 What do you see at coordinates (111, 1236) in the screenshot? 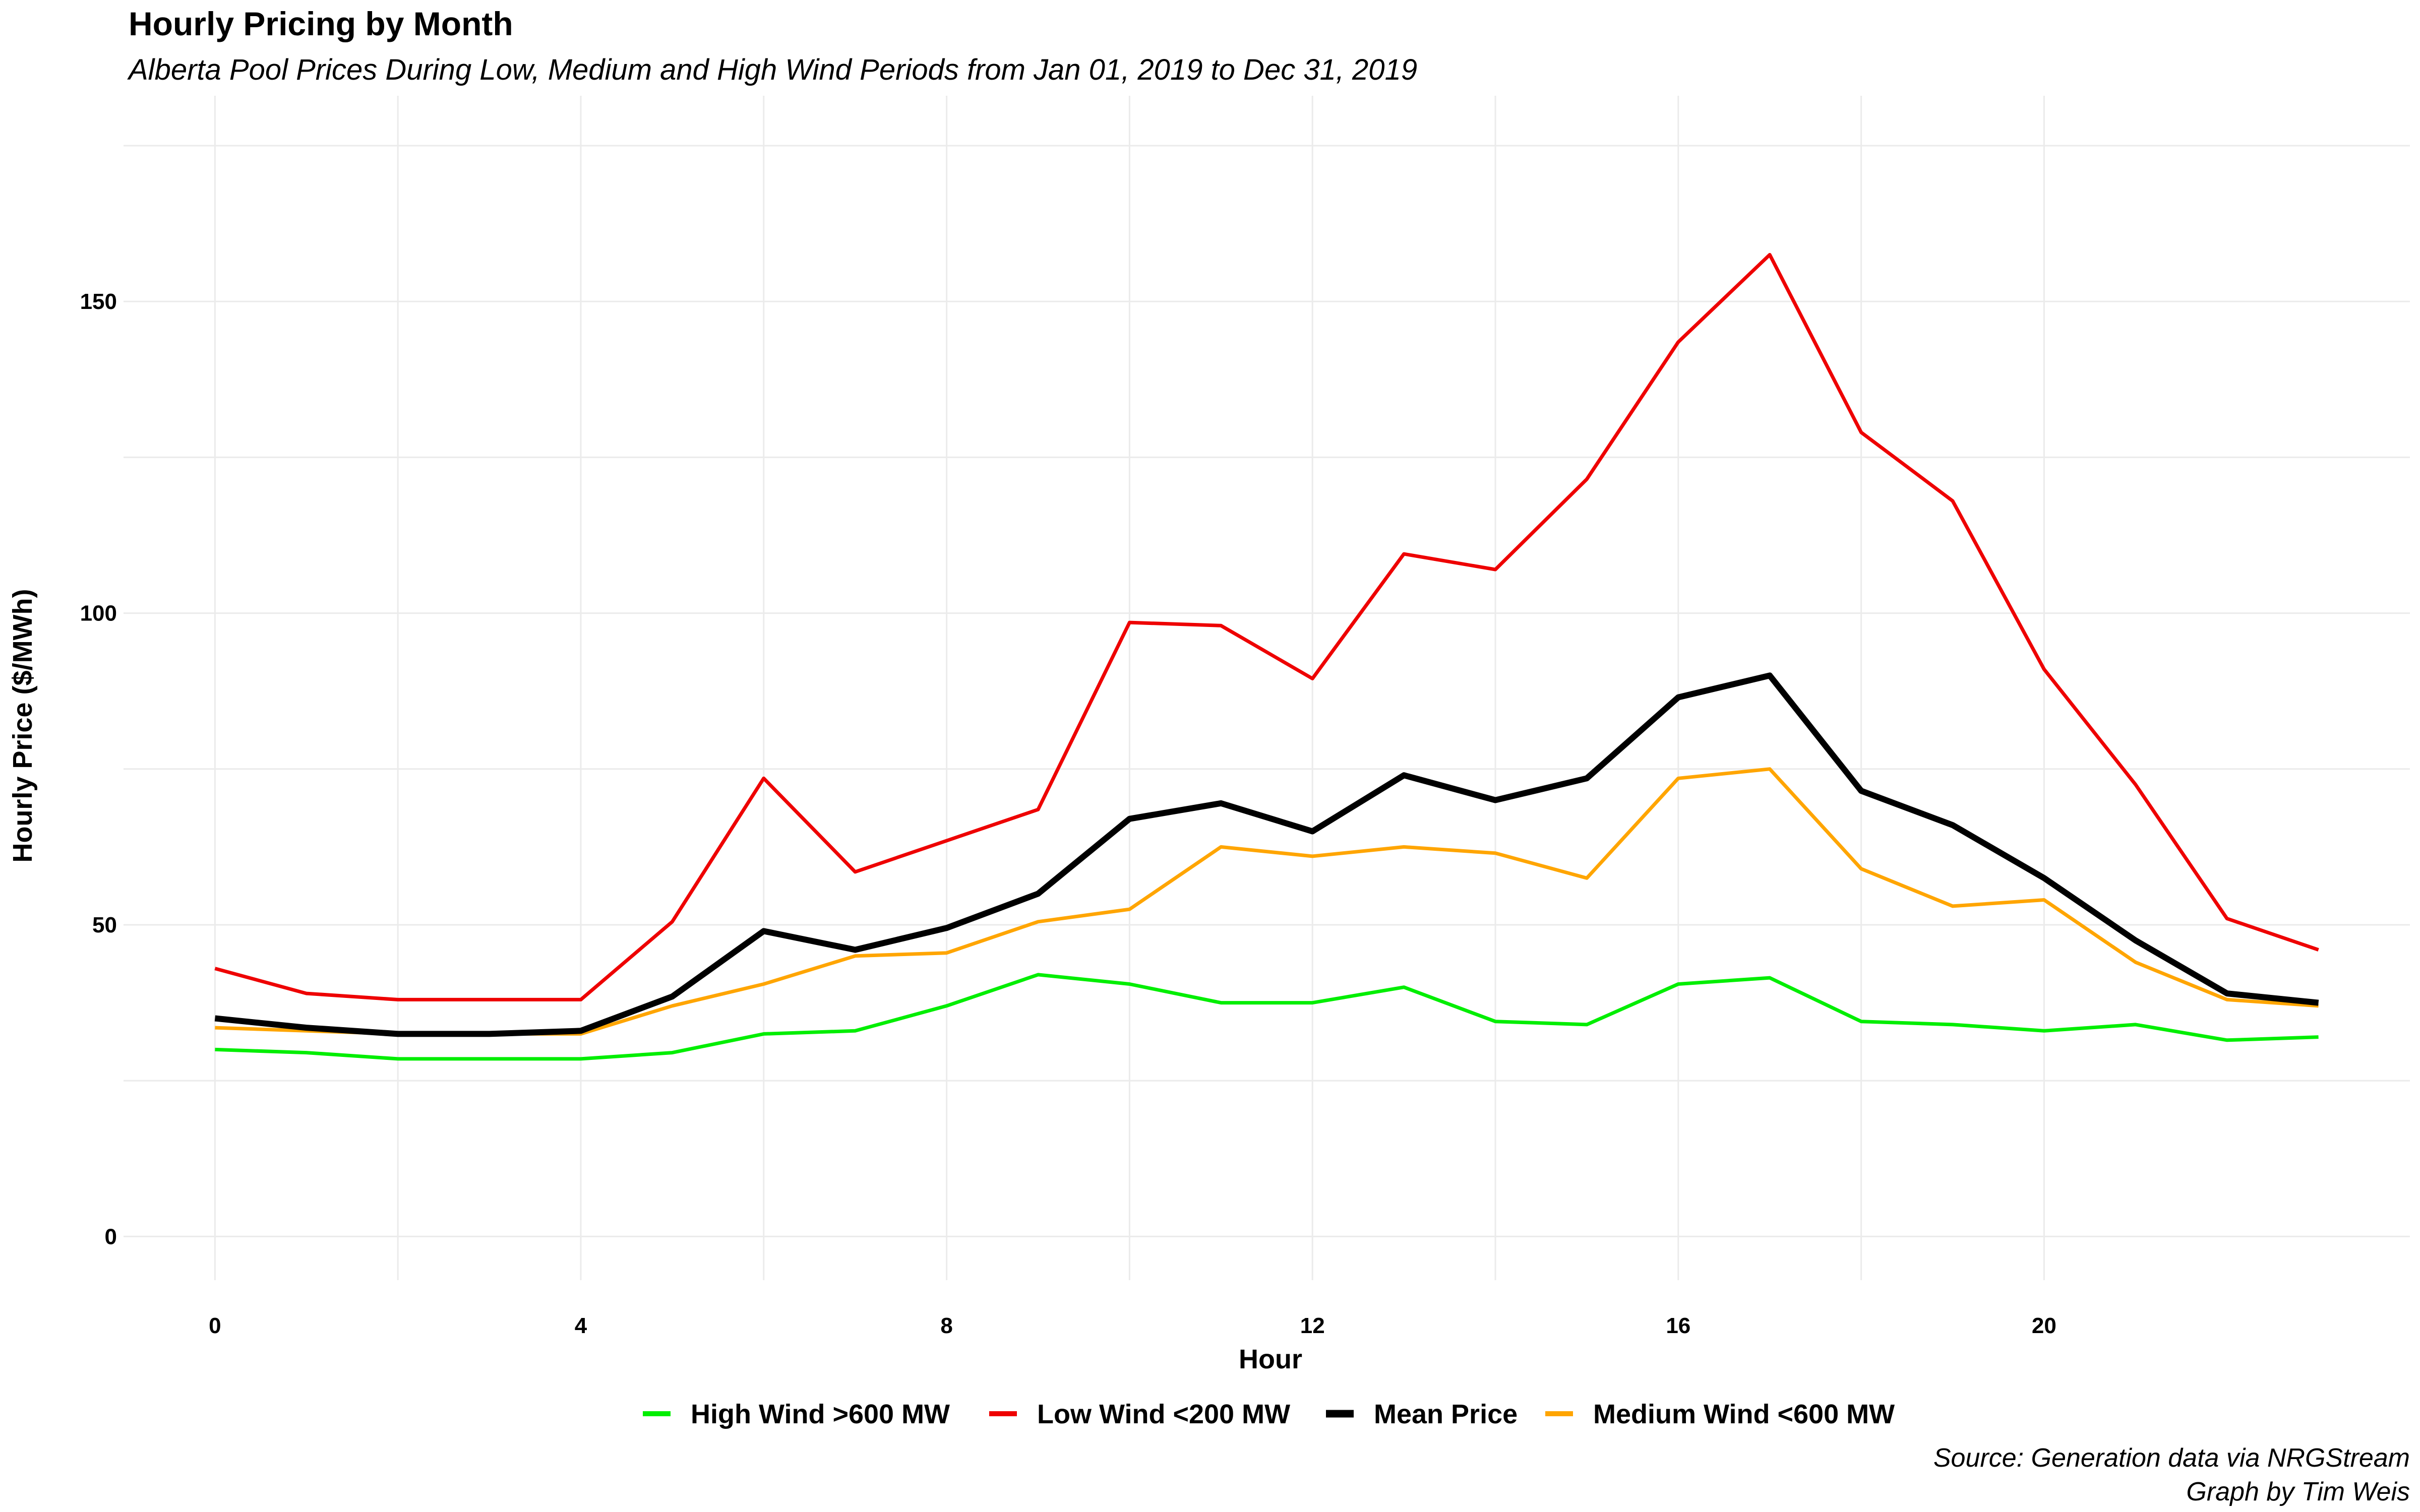
I see `y-tick-label: 0` at bounding box center [111, 1236].